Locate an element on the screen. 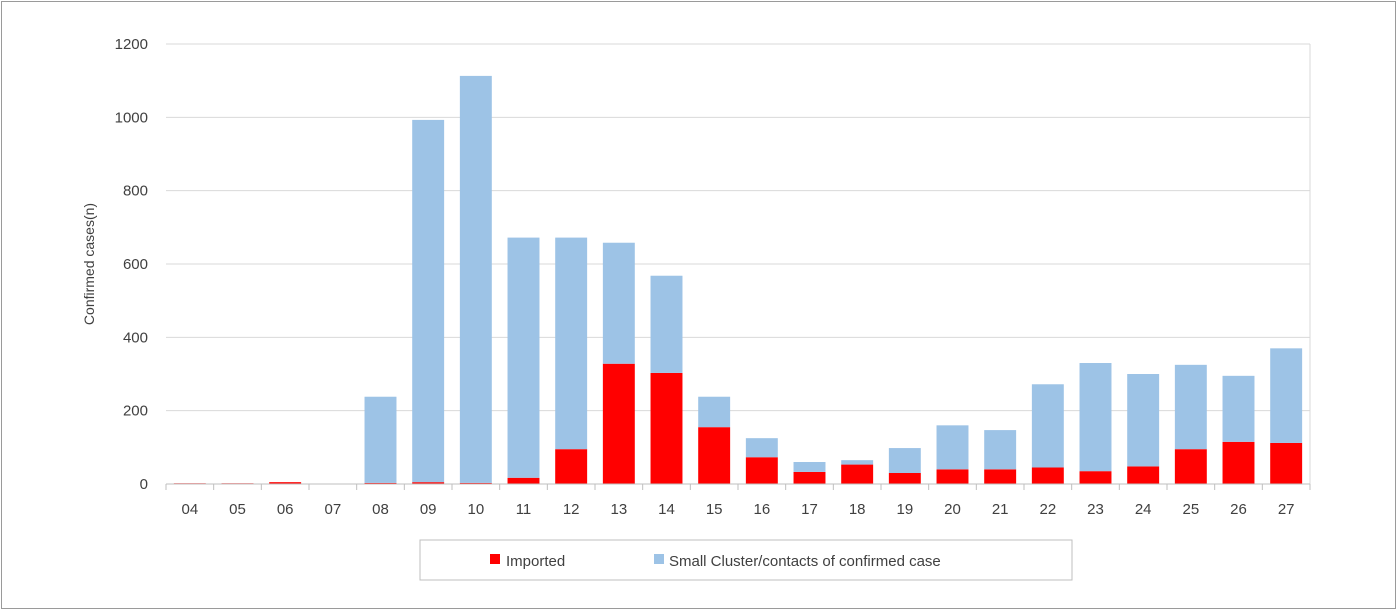  x-tick-label: 05 is located at coordinates (237, 509).